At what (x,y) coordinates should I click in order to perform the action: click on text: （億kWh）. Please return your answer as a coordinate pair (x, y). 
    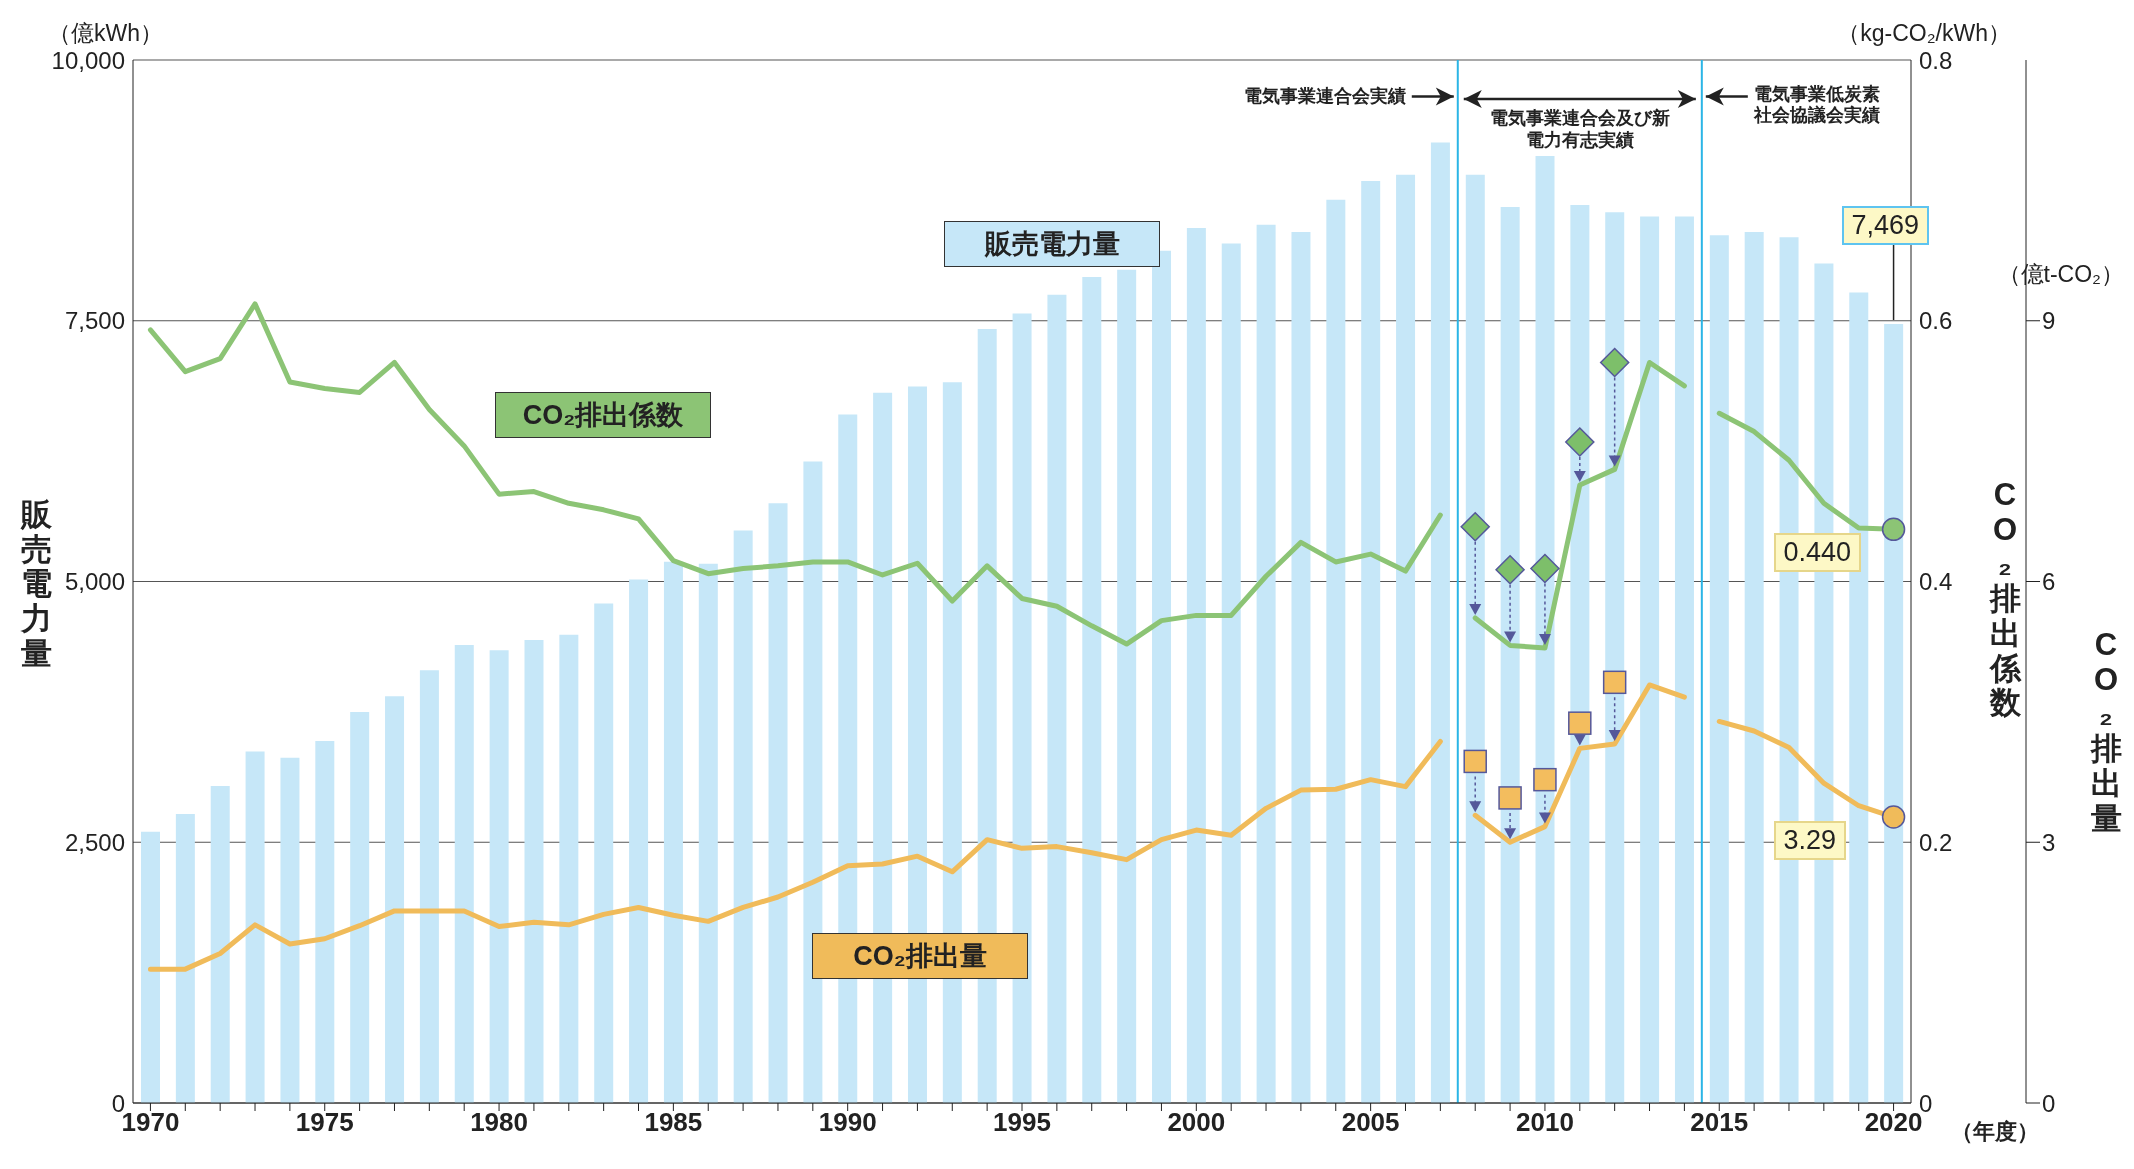
    Looking at the image, I should click on (105, 33).